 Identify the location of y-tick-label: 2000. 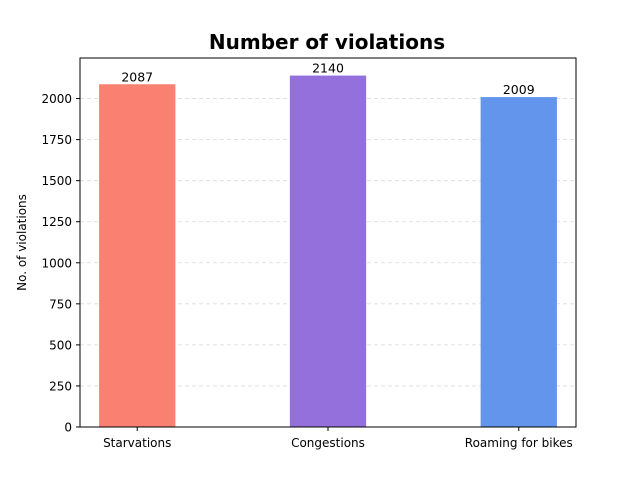
(56, 99).